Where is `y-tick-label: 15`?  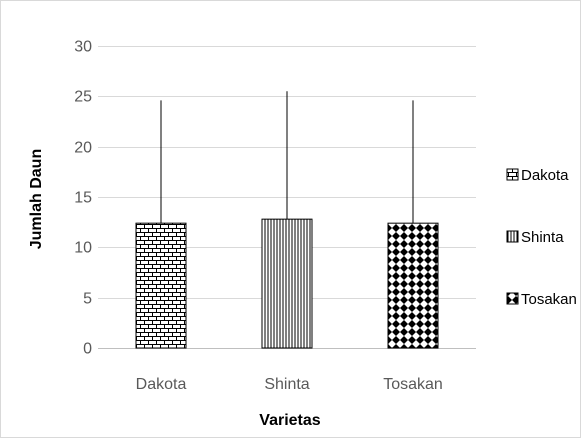 y-tick-label: 15 is located at coordinates (83, 198).